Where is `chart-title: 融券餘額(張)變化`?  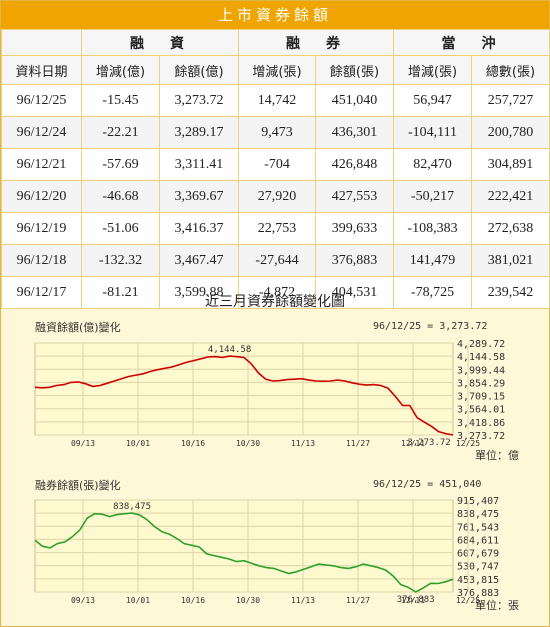
chart-title: 融券餘額(張)變化 is located at coordinates (78, 485).